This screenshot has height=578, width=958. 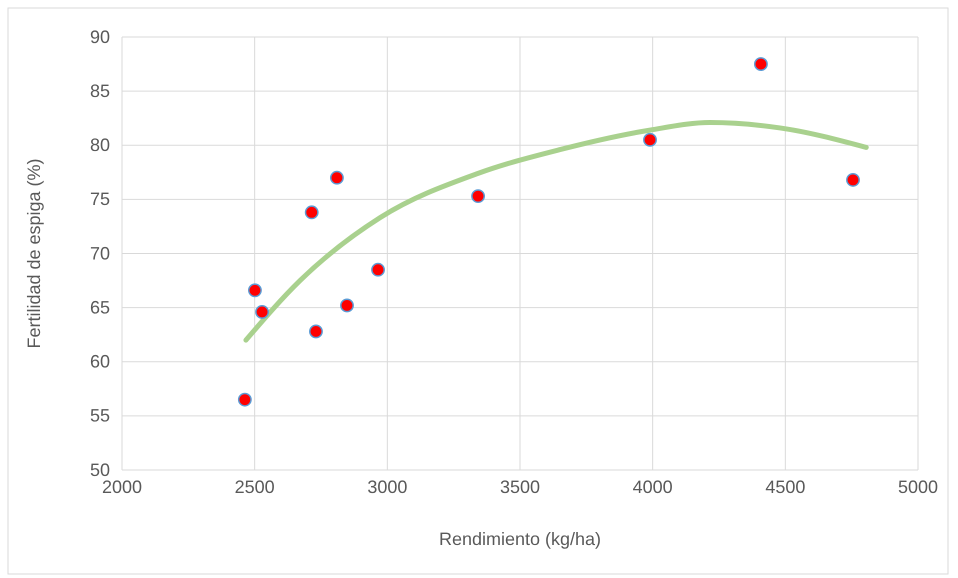 What do you see at coordinates (100, 416) in the screenshot?
I see `y-tick-label: 55` at bounding box center [100, 416].